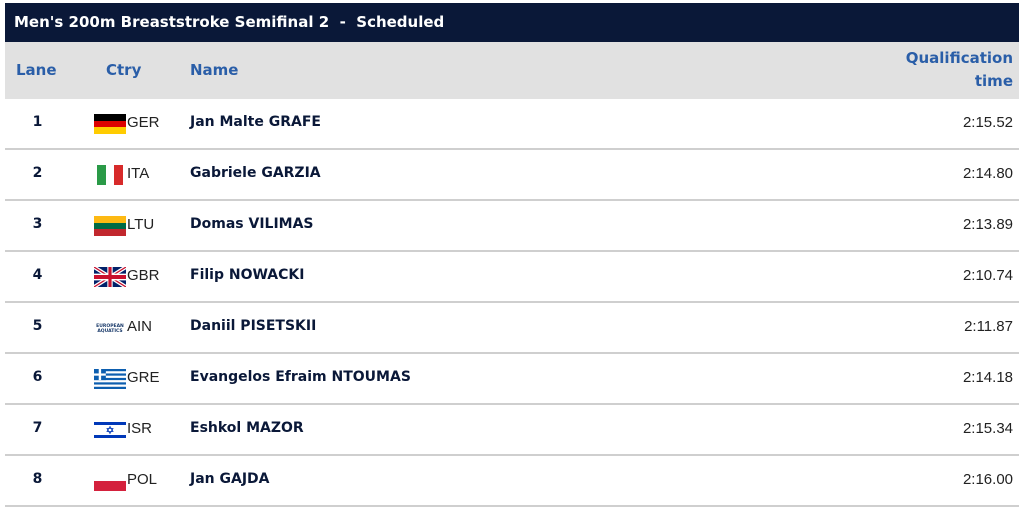 The height and width of the screenshot is (507, 1024). What do you see at coordinates (37, 122) in the screenshot?
I see `lane-number: 1` at bounding box center [37, 122].